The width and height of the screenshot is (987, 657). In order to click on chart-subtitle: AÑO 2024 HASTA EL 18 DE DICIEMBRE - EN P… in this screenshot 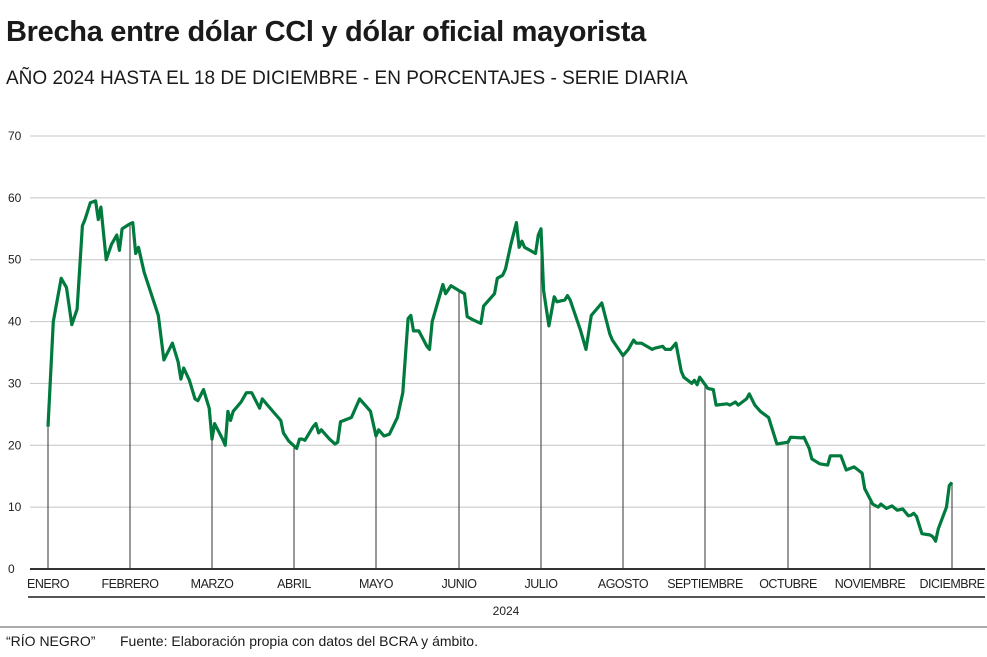, I will do `click(347, 78)`.